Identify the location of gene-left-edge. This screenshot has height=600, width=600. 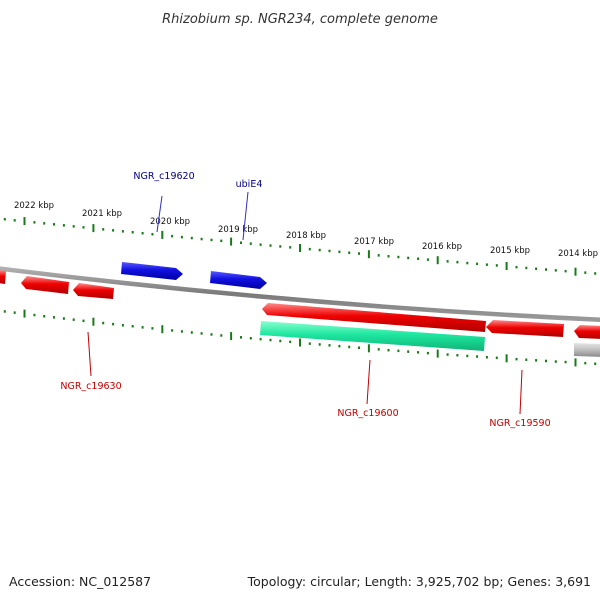
(3, 277).